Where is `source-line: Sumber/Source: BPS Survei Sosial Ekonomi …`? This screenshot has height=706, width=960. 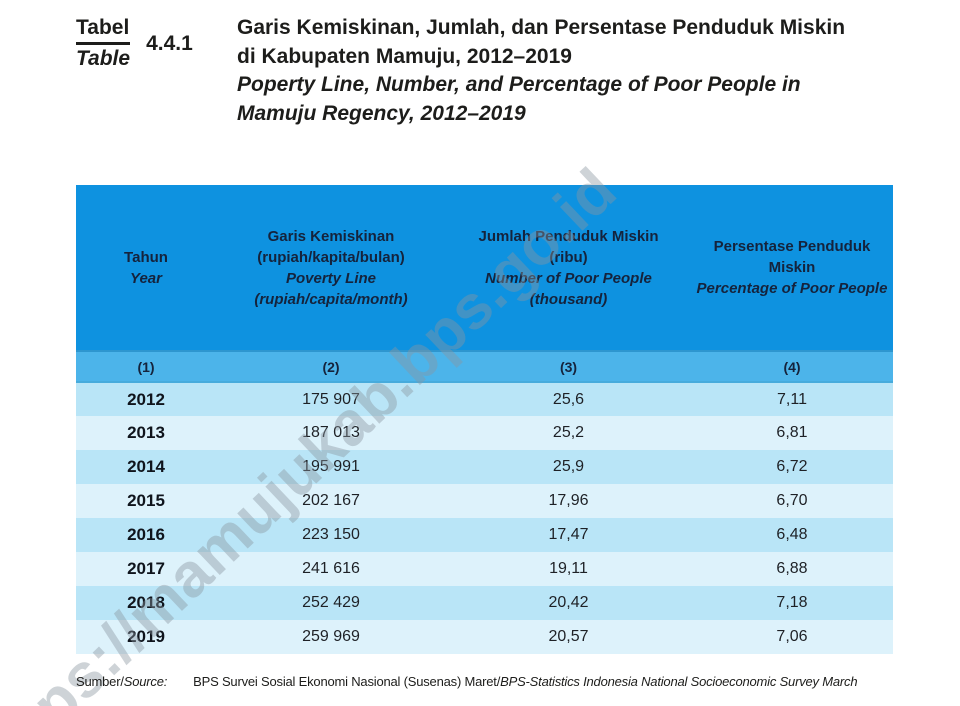
source-line: Sumber/Source: BPS Survei Sosial Ekonomi … is located at coordinates (491, 681).